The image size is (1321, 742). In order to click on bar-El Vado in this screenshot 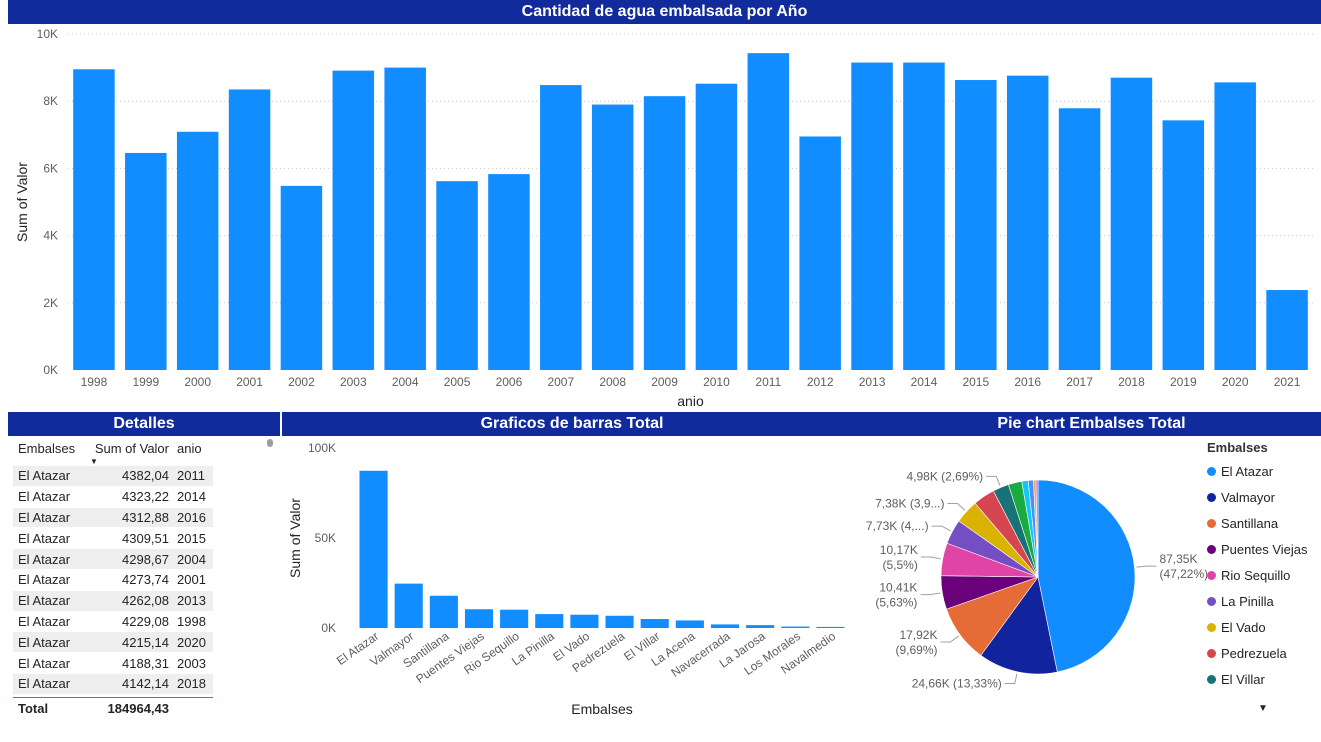, I will do `click(584, 621)`.